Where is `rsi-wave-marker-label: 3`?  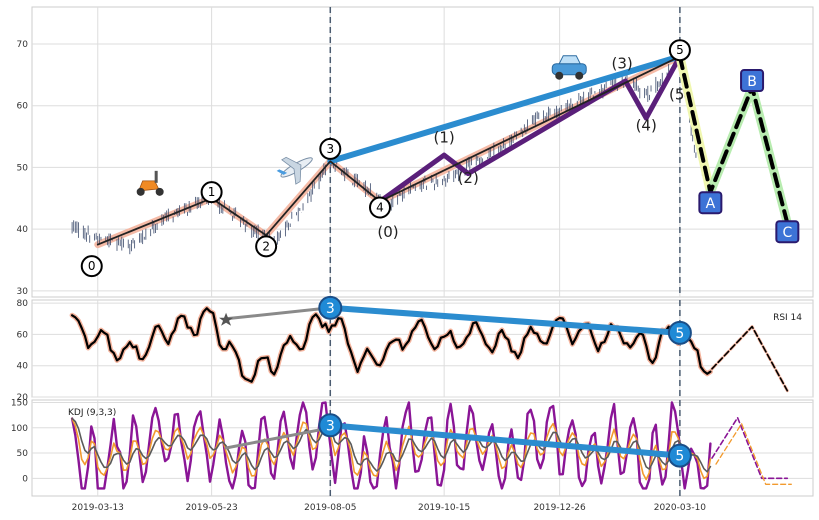 rsi-wave-marker-label: 3 is located at coordinates (330, 309).